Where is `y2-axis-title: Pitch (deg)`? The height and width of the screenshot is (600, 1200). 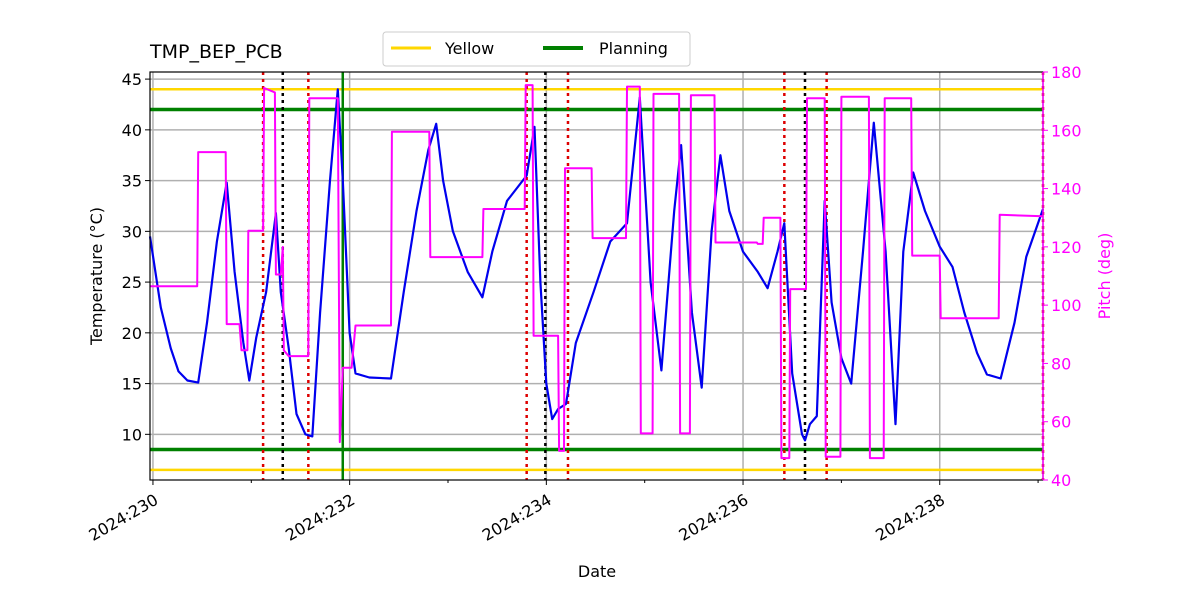
y2-axis-title: Pitch (deg) is located at coordinates (1104, 276).